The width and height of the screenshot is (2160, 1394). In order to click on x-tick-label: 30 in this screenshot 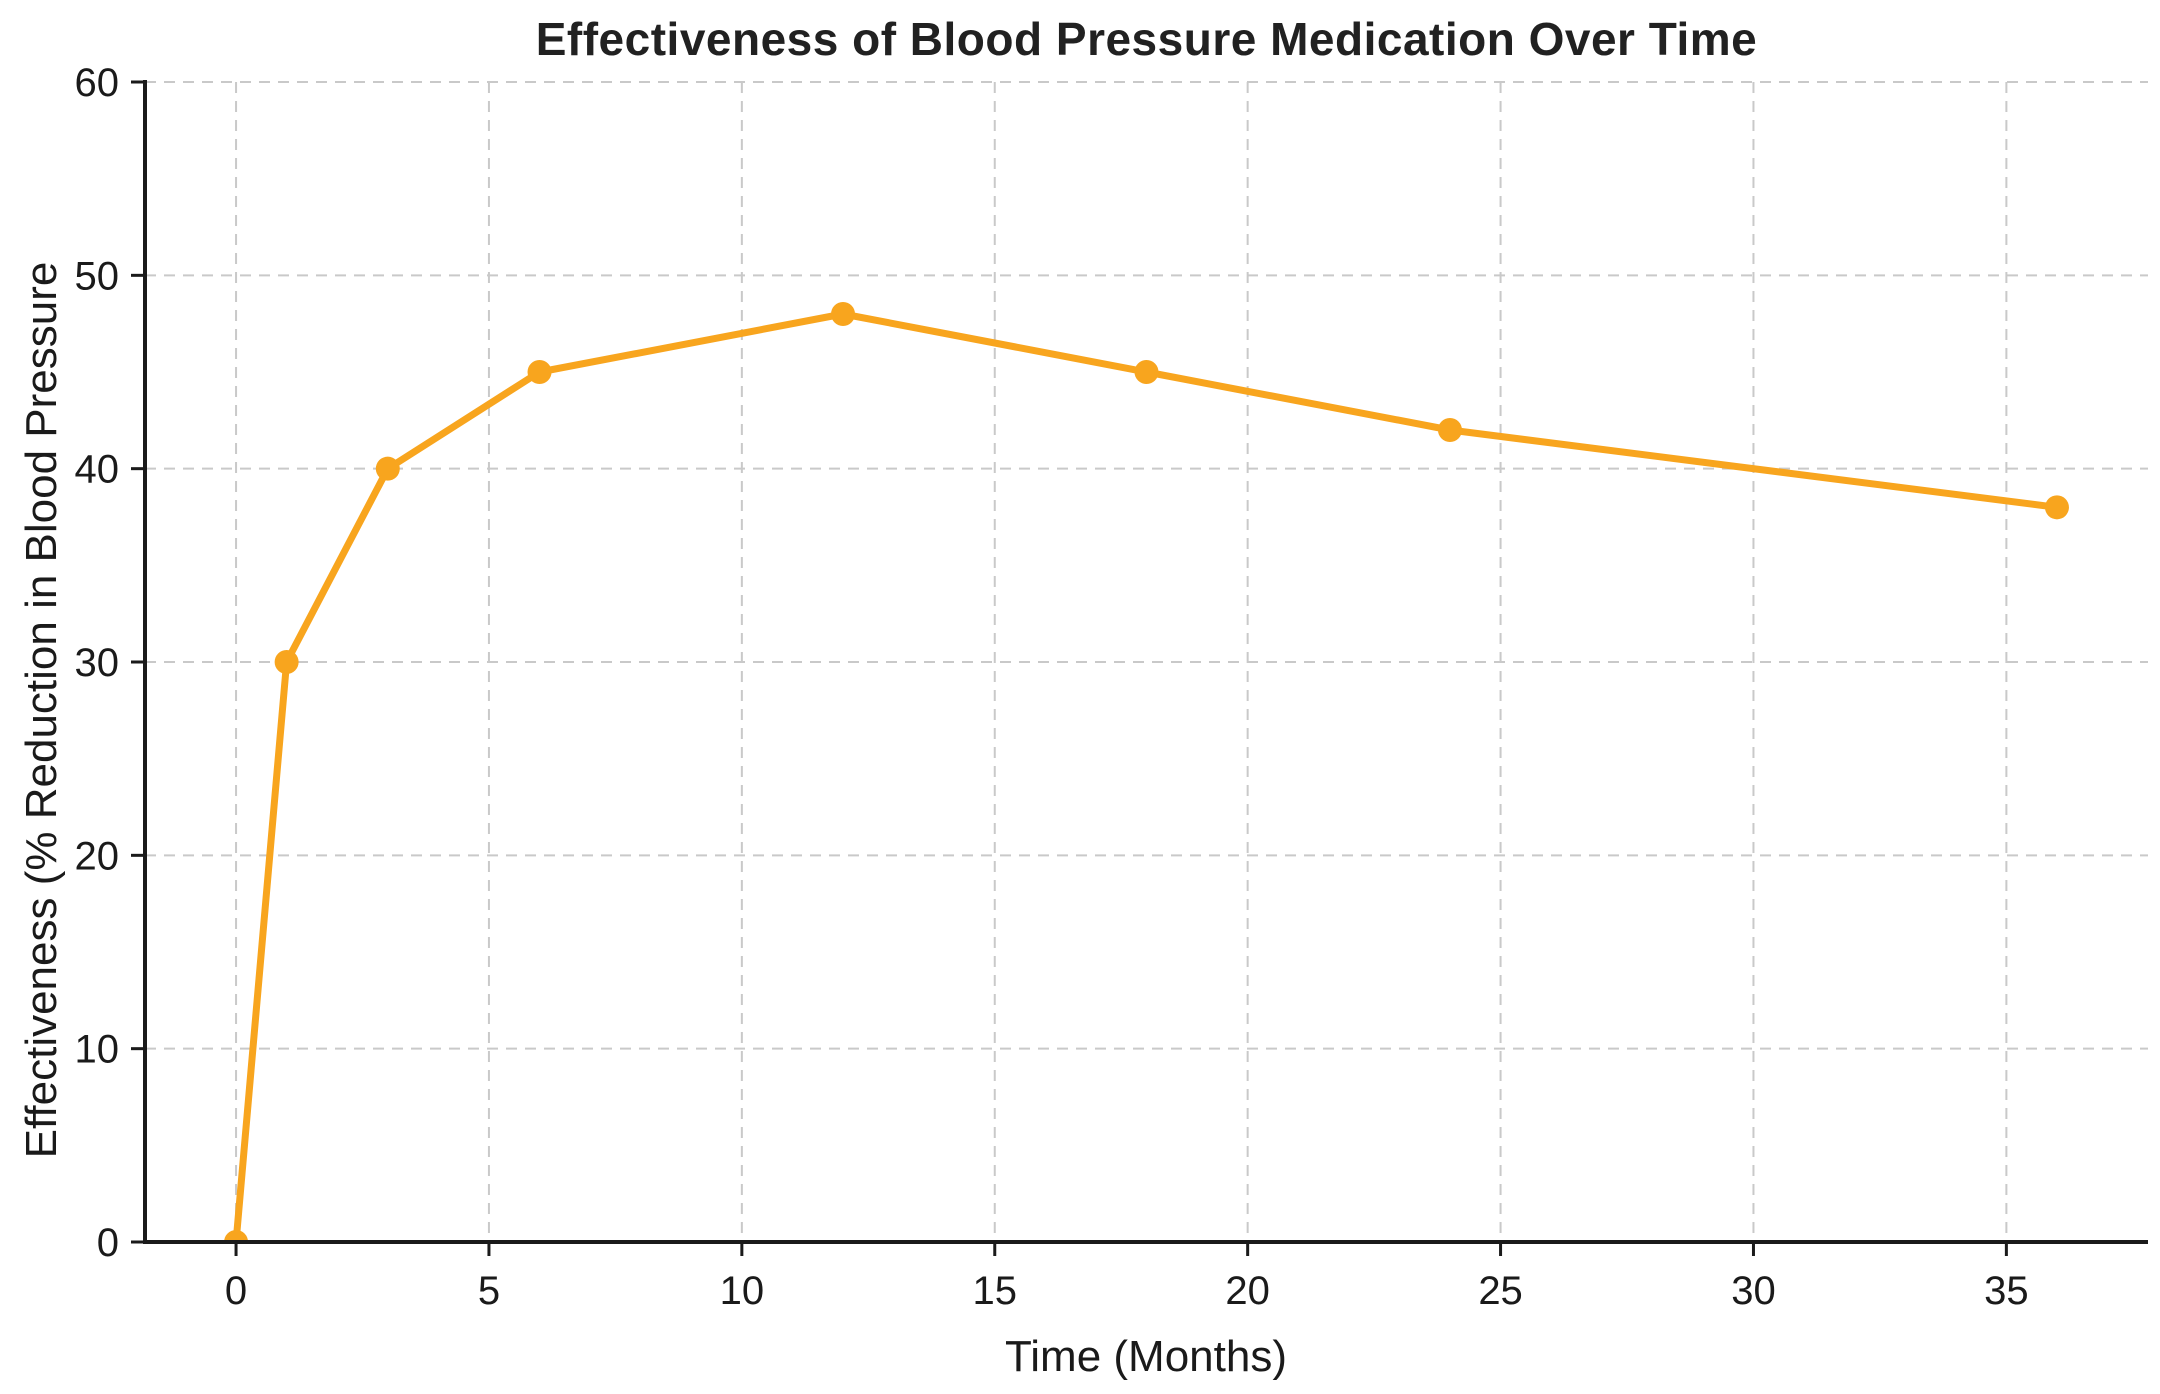, I will do `click(1753, 1291)`.